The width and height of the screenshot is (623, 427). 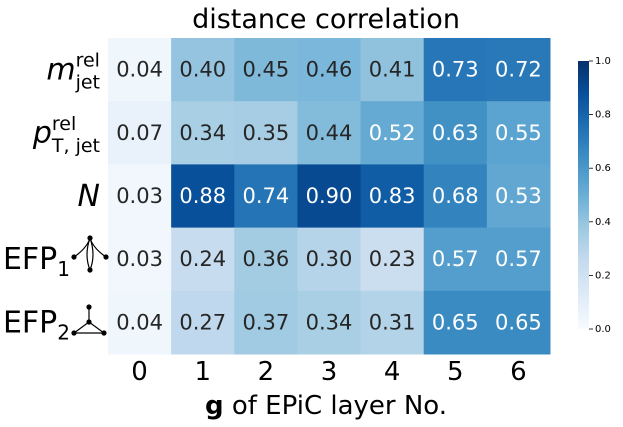 What do you see at coordinates (36, 324) in the screenshot?
I see `row-label: EFP2` at bounding box center [36, 324].